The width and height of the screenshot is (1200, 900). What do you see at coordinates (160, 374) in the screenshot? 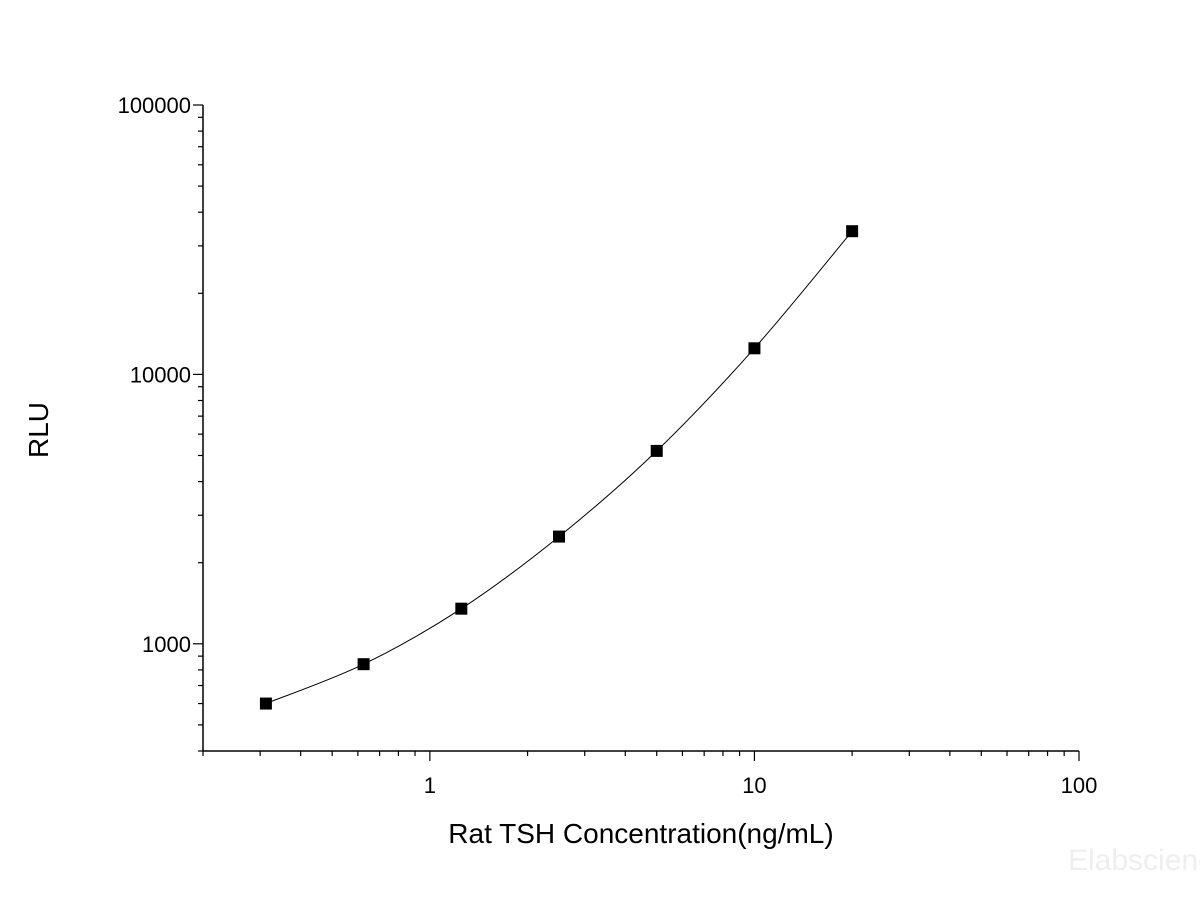
I see `y-tick-label: 10000` at bounding box center [160, 374].